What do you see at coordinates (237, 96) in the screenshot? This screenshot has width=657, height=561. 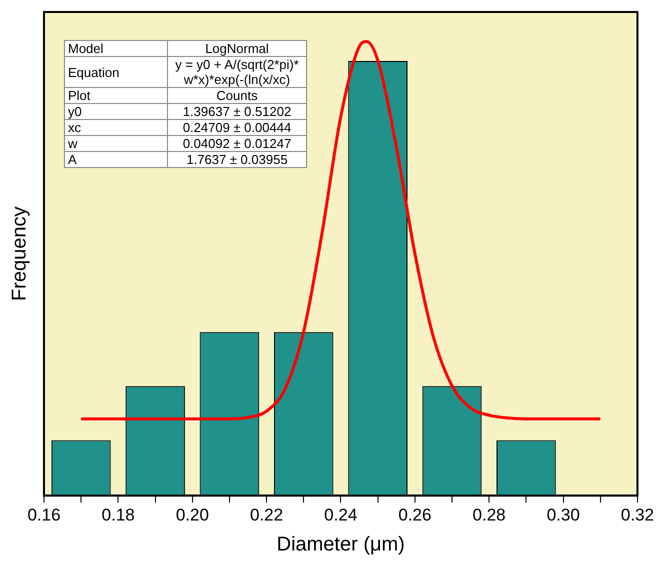 I see `annotation: Counts` at bounding box center [237, 96].